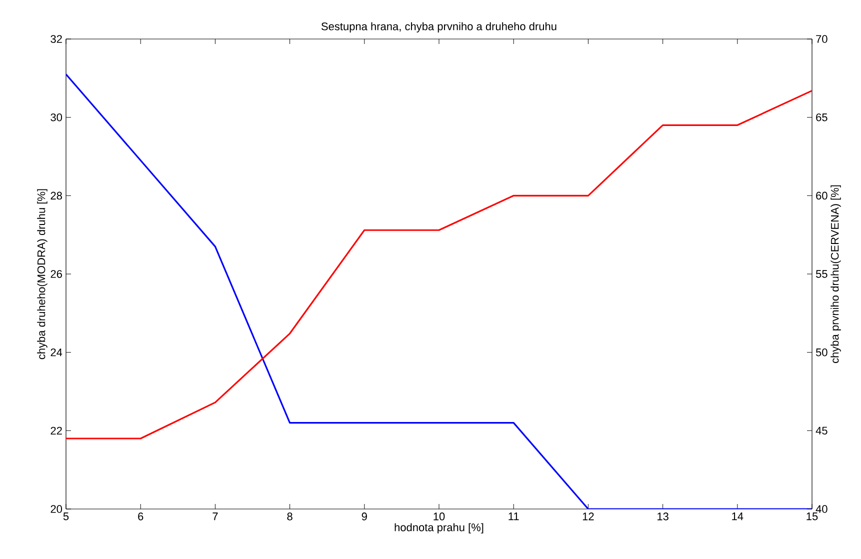 This screenshot has width=861, height=559. What do you see at coordinates (812, 516) in the screenshot?
I see `x-tick-label: 15` at bounding box center [812, 516].